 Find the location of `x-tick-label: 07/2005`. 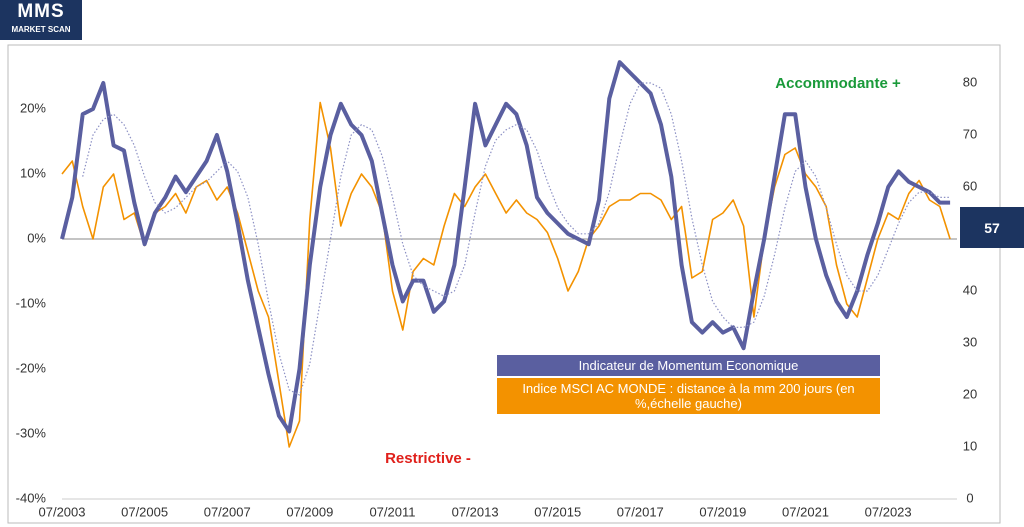

x-tick-label: 07/2005 is located at coordinates (144, 511).